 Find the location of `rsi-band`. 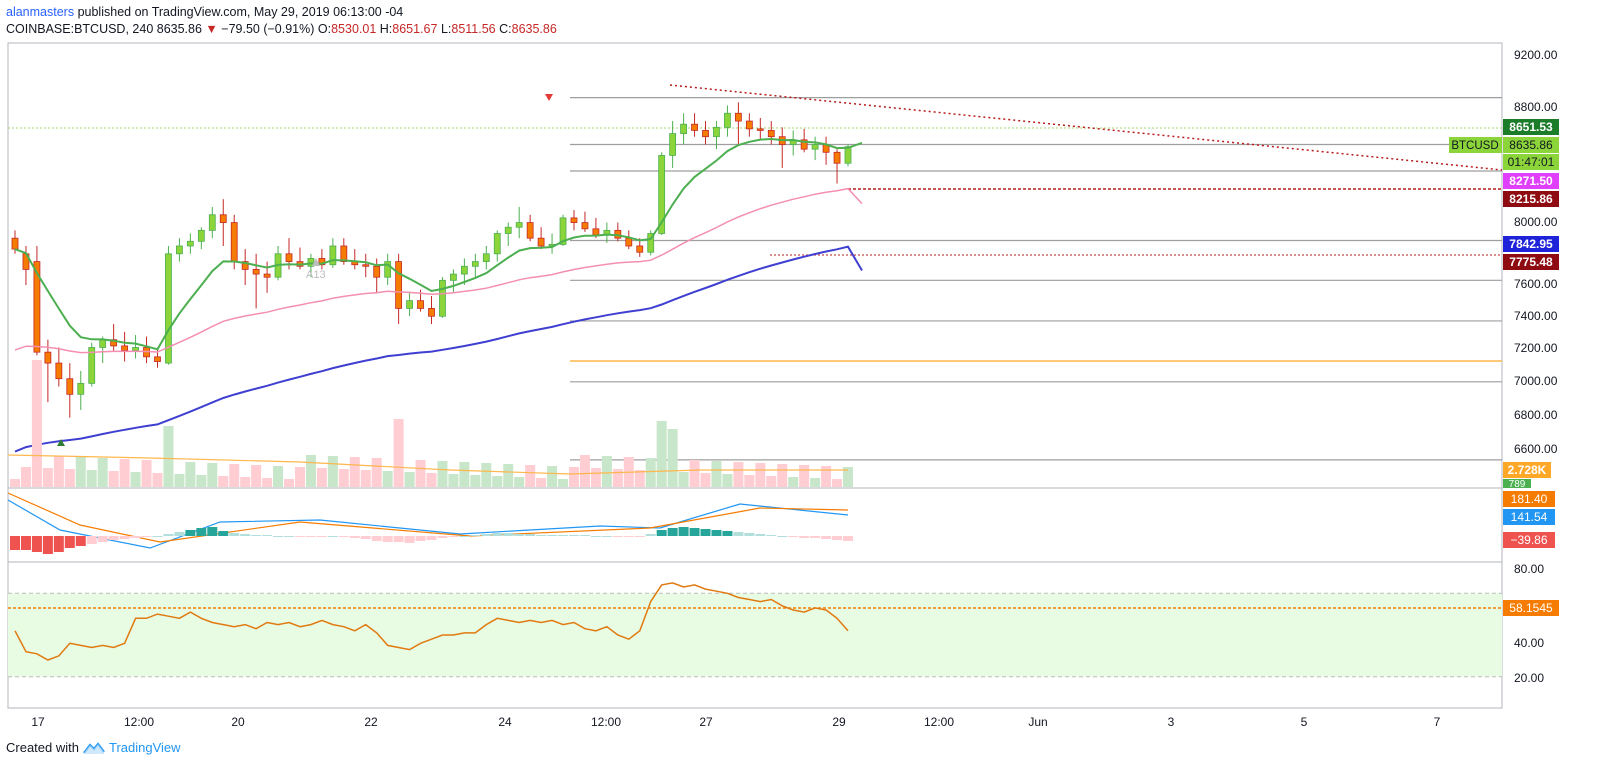

rsi-band is located at coordinates (755, 635).